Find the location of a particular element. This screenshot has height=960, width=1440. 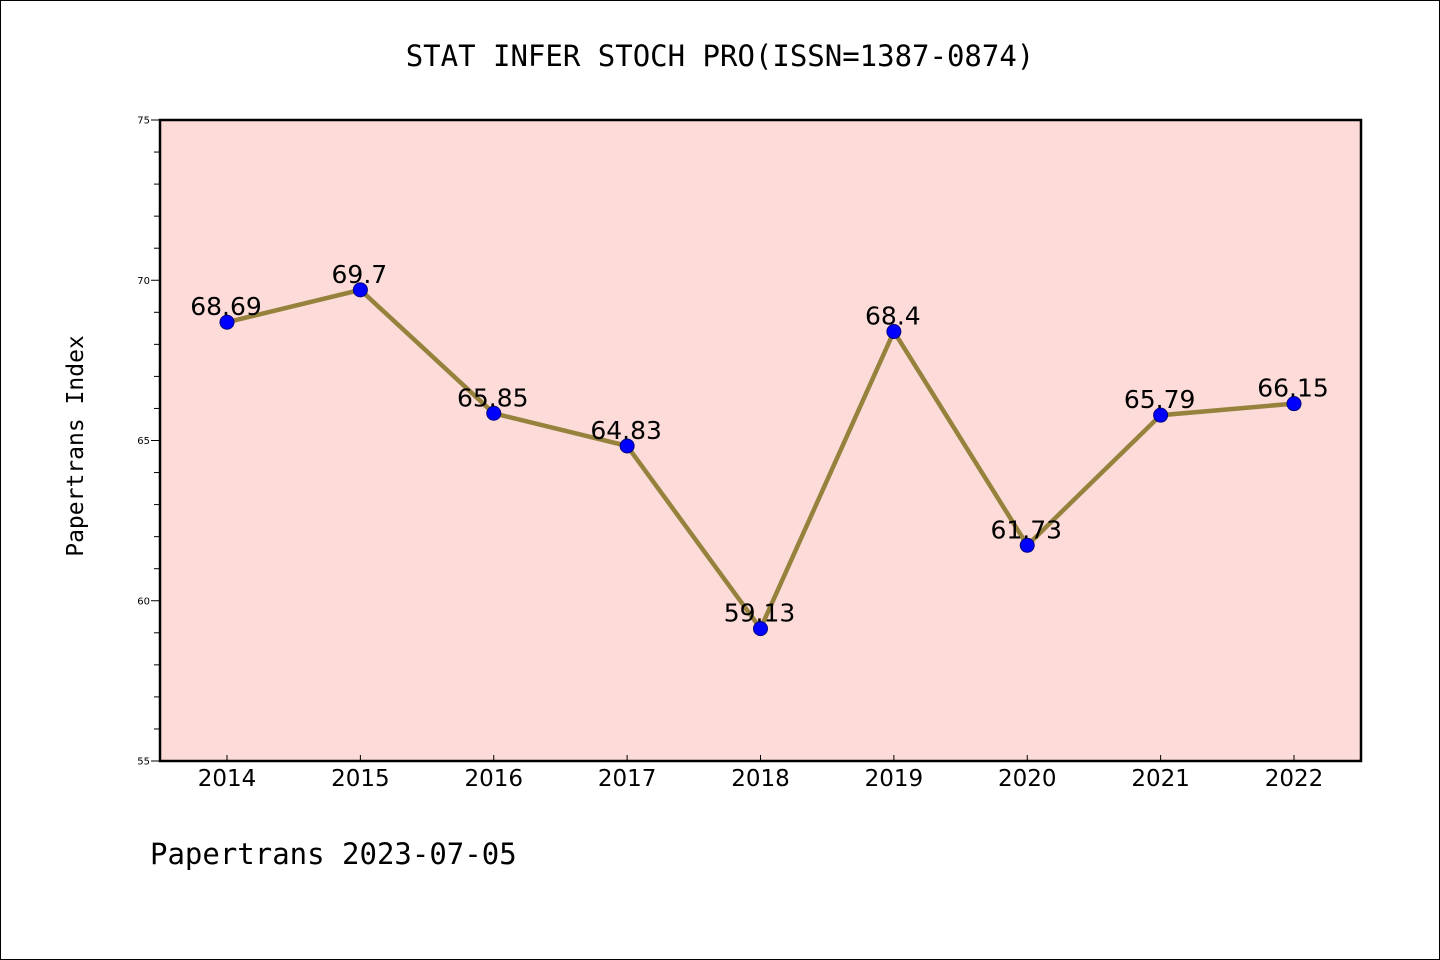

y-tick-label: 55 is located at coordinates (143, 762).